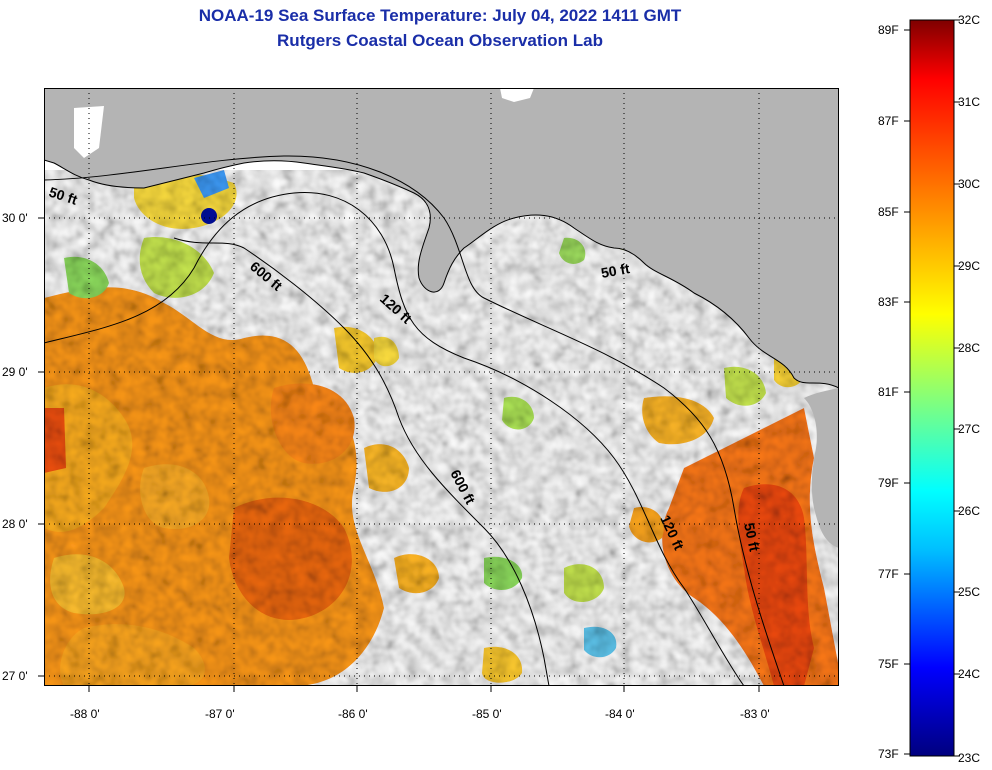 The height and width of the screenshot is (770, 992). What do you see at coordinates (888, 754) in the screenshot?
I see `cb-f-73: 73F` at bounding box center [888, 754].